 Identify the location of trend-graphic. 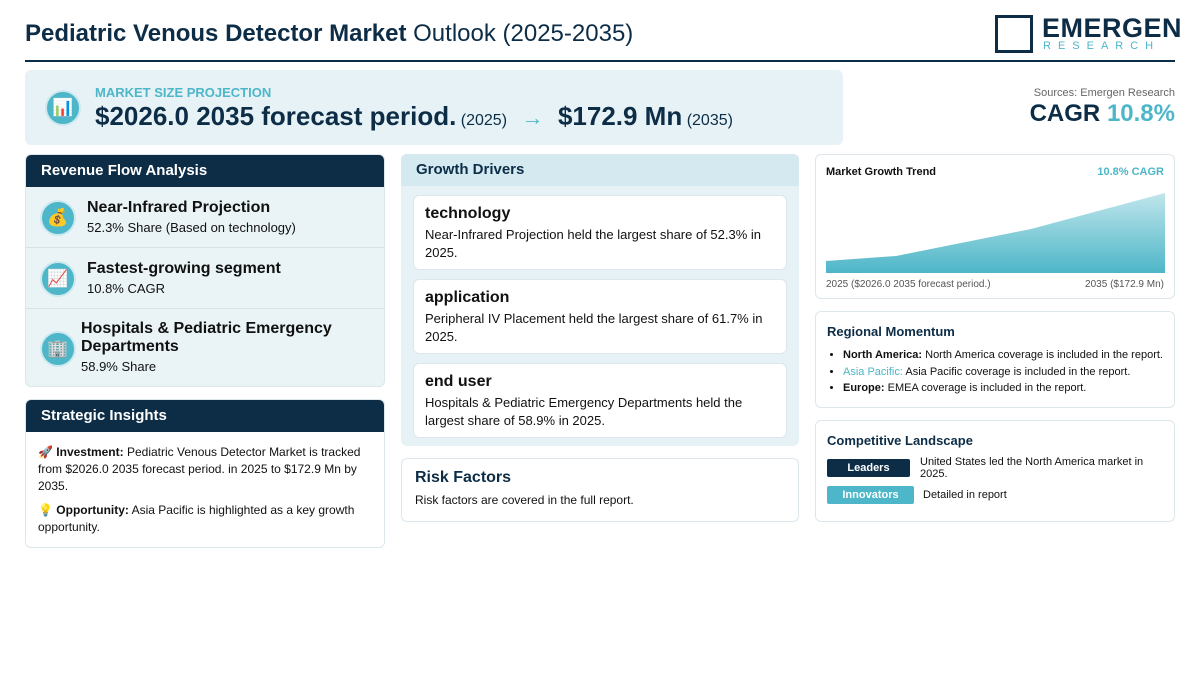
(995, 233).